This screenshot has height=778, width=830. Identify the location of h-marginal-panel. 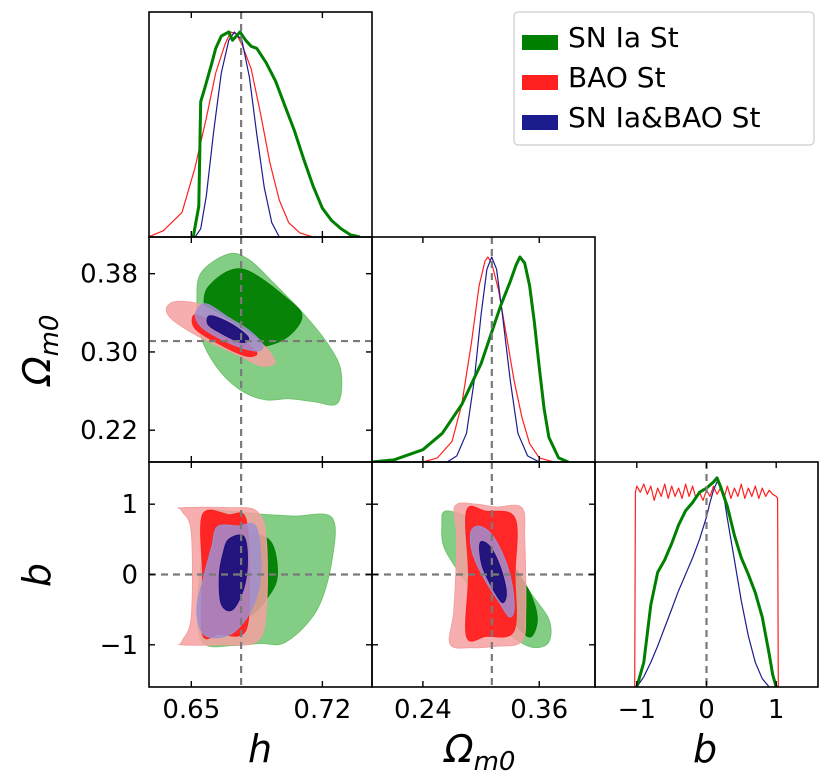
(255, 133).